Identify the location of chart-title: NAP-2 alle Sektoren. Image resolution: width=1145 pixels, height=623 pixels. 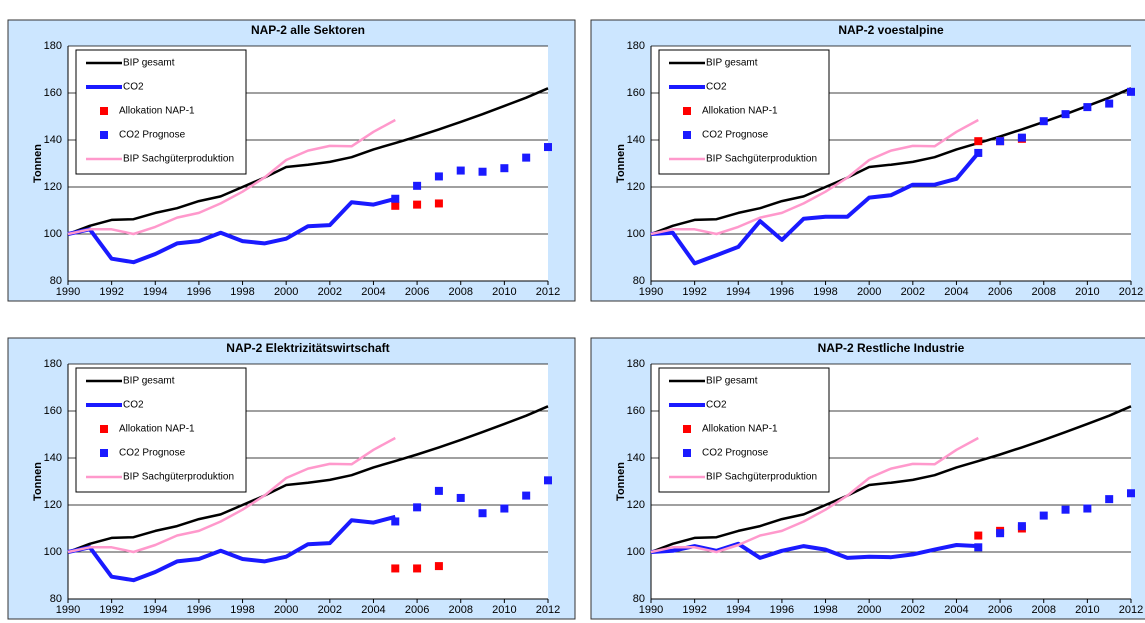
(308, 30).